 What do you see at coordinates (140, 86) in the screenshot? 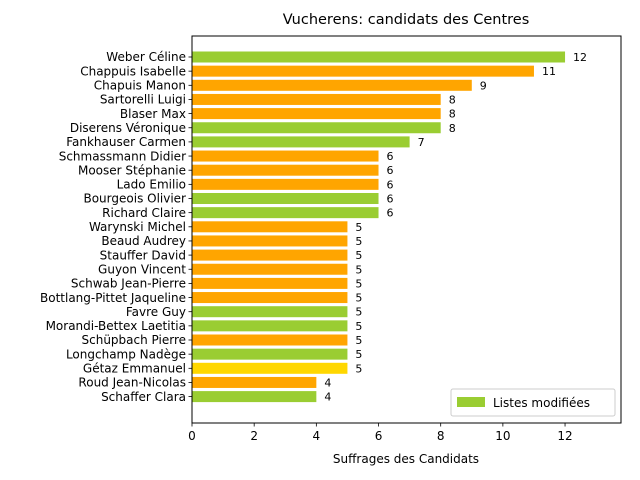
I see `category-label: Chapuis Manon` at bounding box center [140, 86].